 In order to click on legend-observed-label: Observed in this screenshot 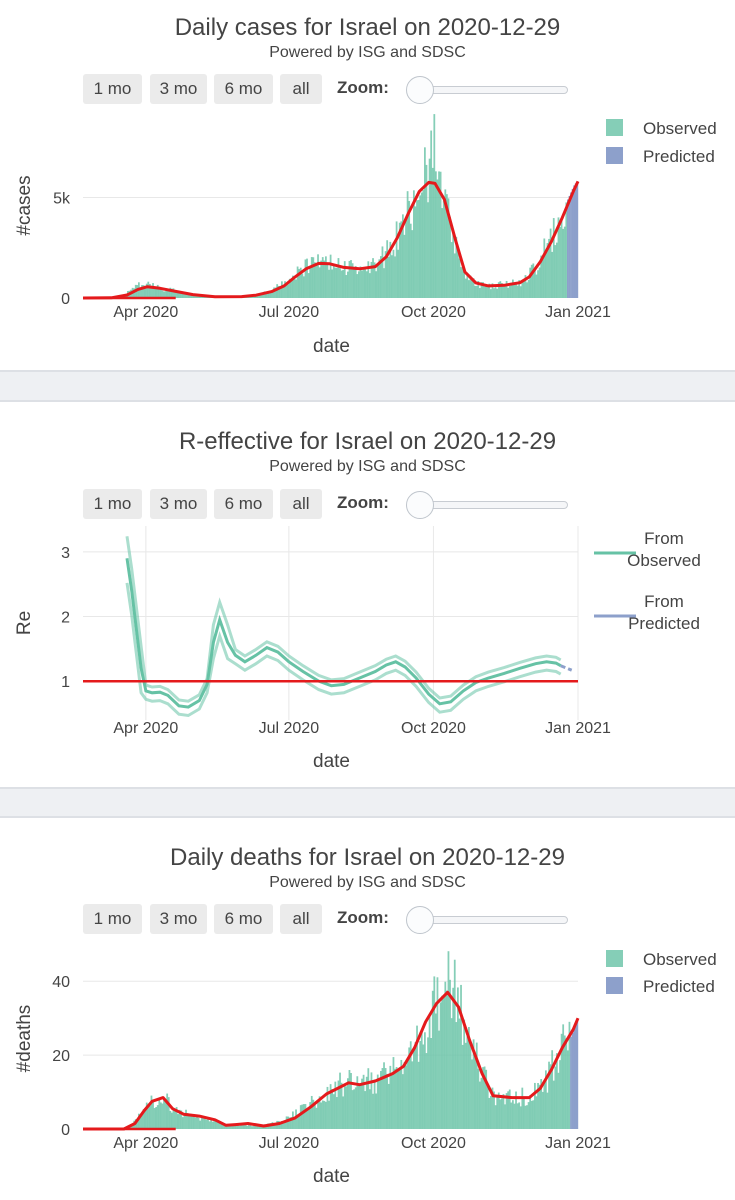, I will do `click(680, 128)`.